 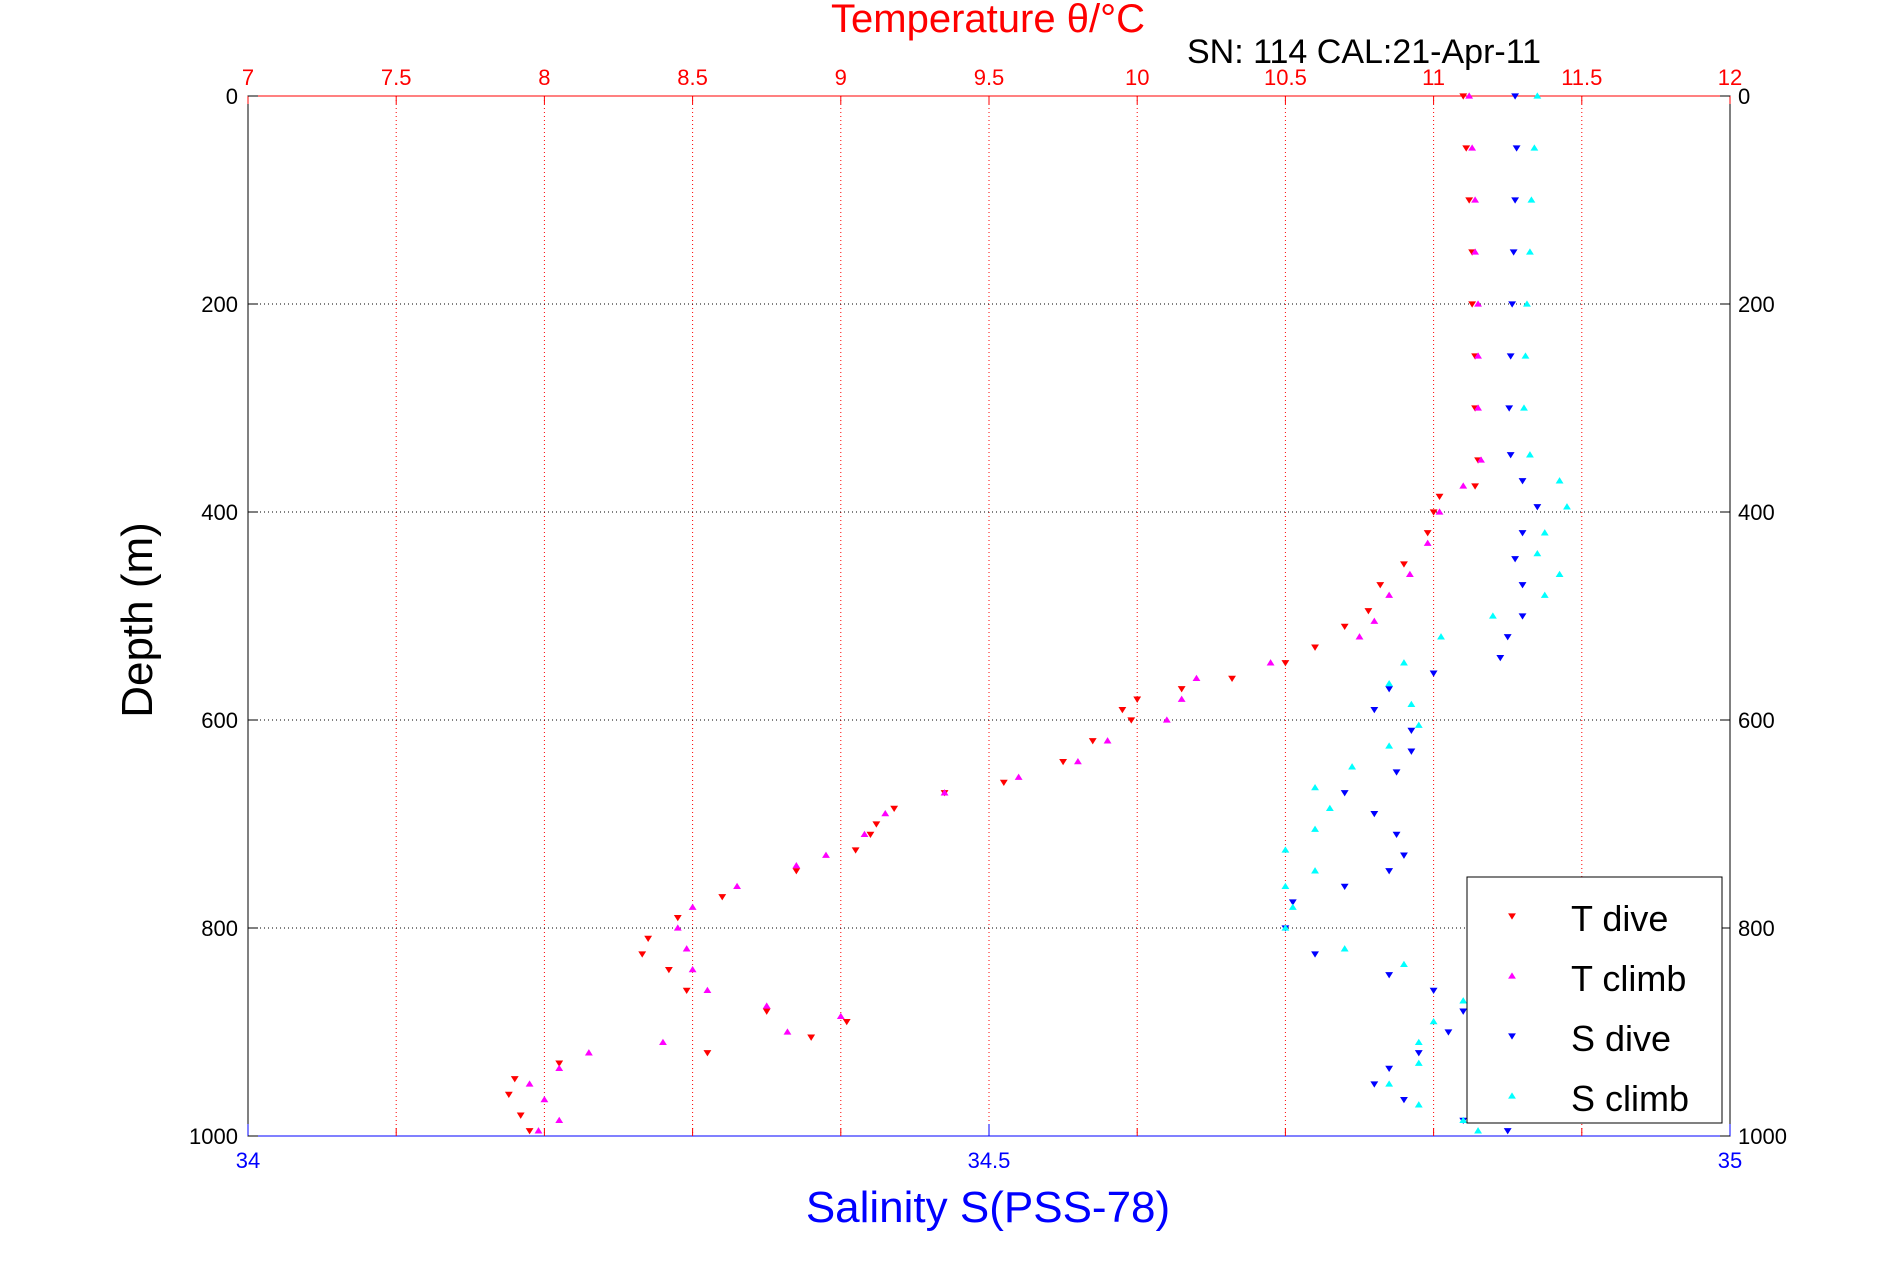 What do you see at coordinates (988, 1207) in the screenshot?
I see `x-axis-label-salinity: Salinity S(PSS-78)` at bounding box center [988, 1207].